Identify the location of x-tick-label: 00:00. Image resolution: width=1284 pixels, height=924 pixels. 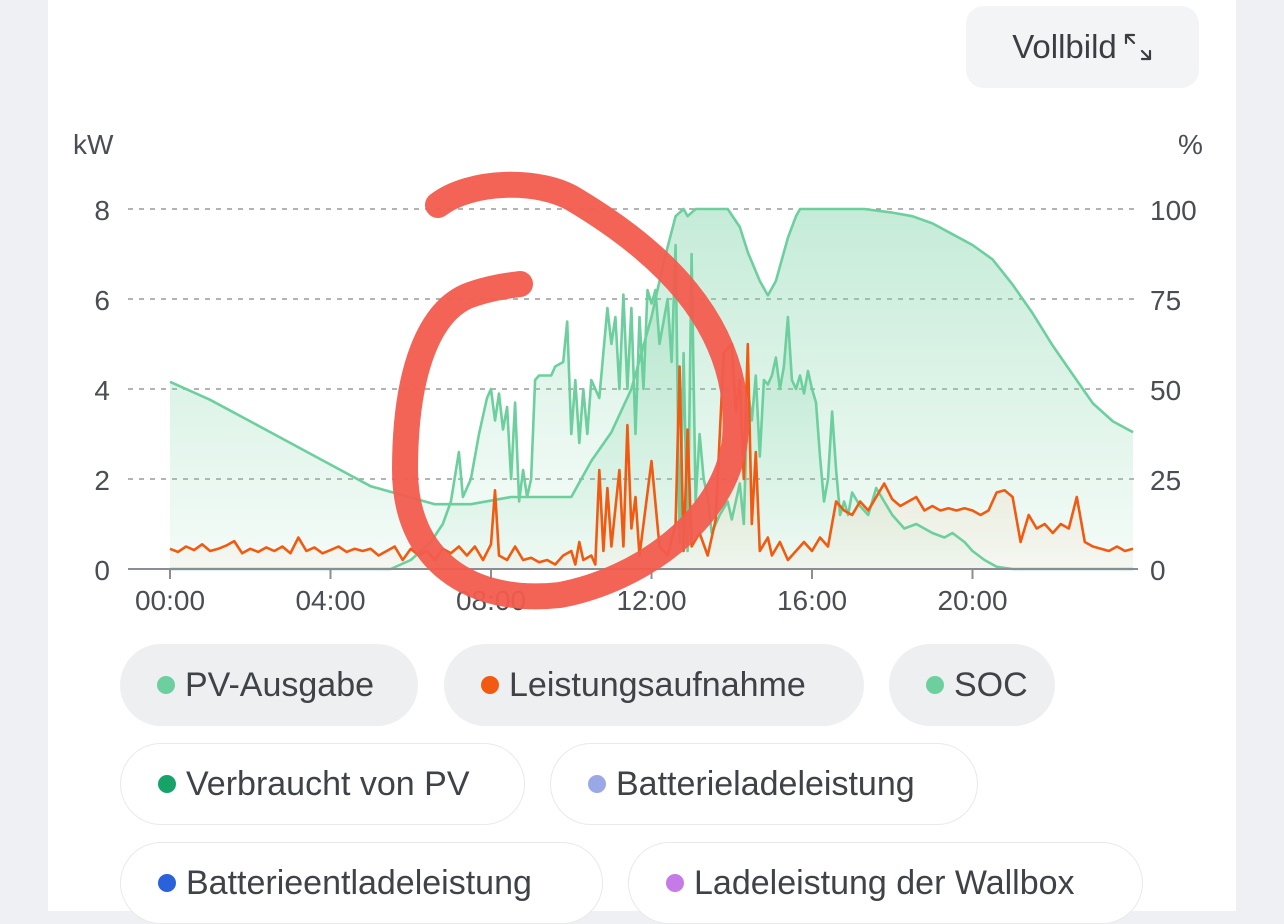
(170, 600).